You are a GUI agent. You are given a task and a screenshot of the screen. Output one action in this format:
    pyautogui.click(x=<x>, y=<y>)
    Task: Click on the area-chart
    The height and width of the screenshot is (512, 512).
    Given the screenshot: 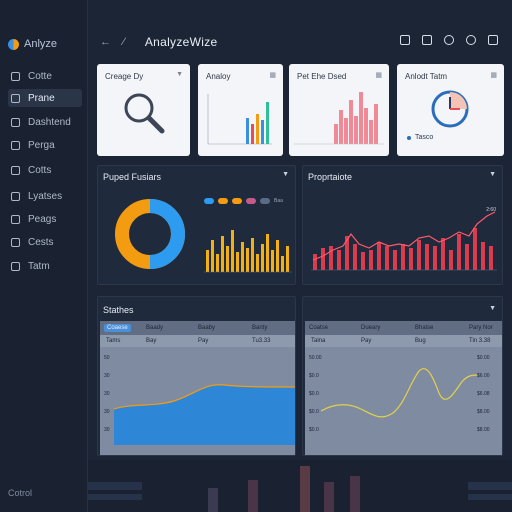 What is the action you would take?
    pyautogui.click(x=204, y=414)
    